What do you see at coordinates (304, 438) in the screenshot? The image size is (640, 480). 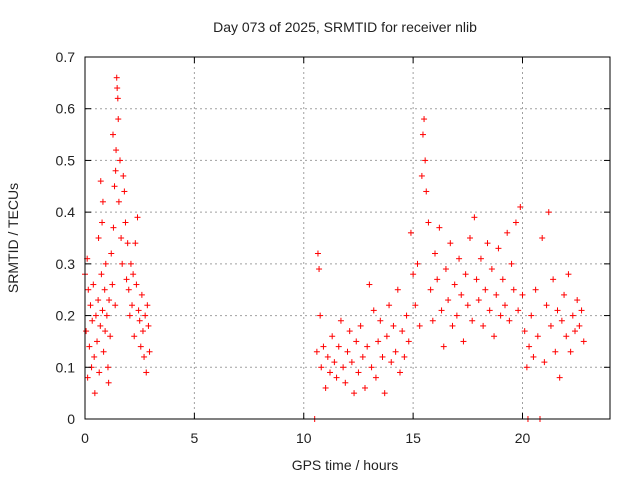 I see `x-tick-label: 10` at bounding box center [304, 438].